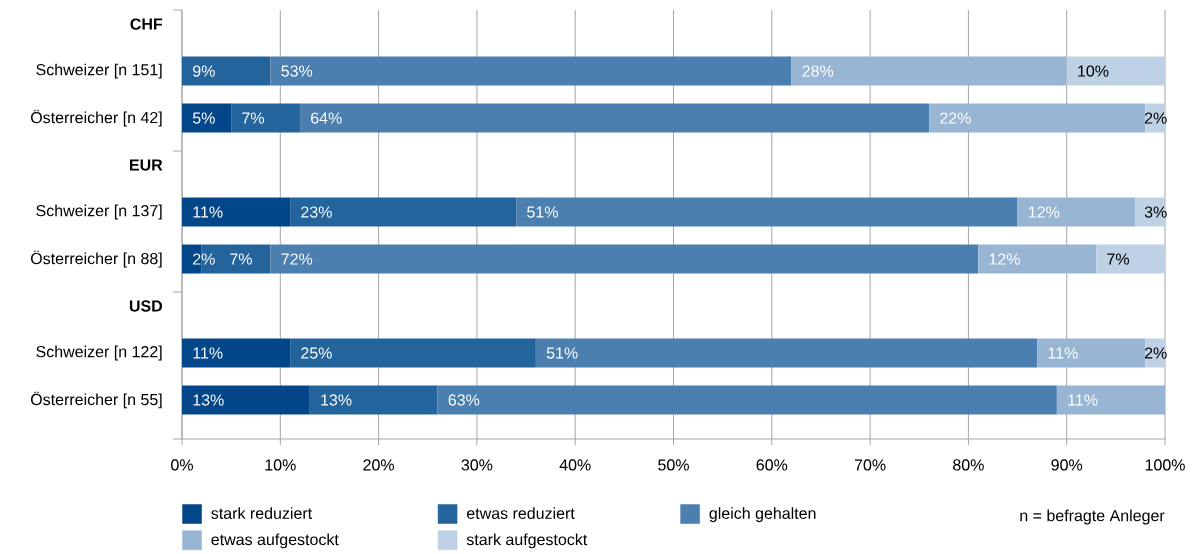 The image size is (1198, 554). I want to click on data-label: 5%, so click(203, 118).